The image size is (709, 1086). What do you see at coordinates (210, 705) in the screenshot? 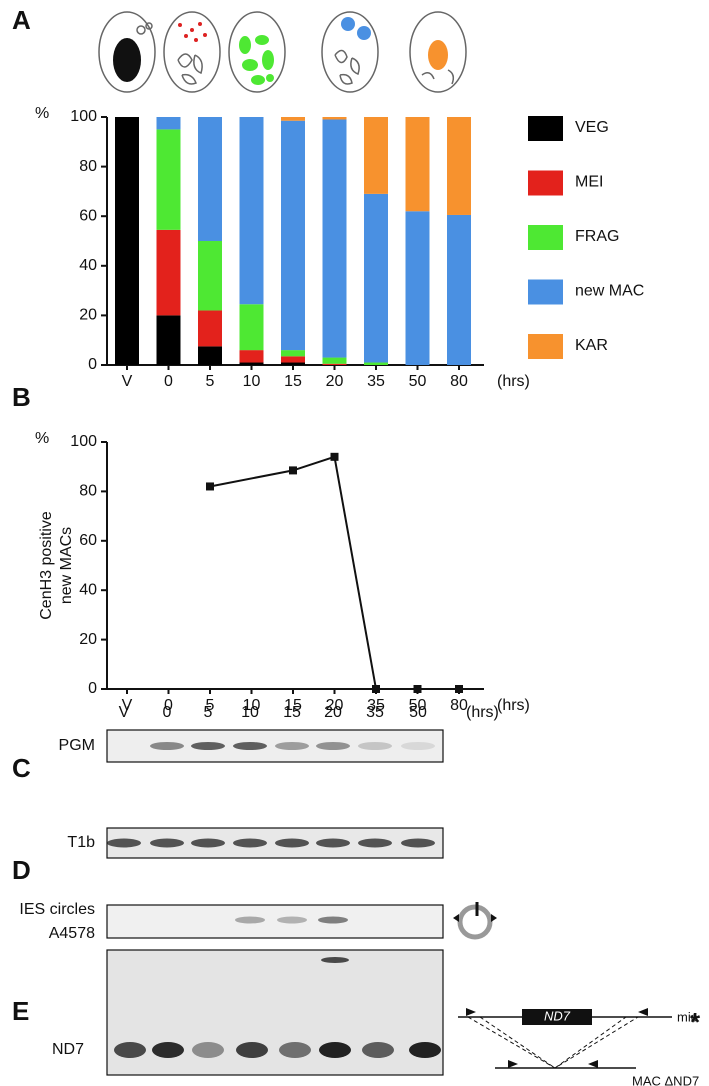
I see `x-tick-label: 5` at bounding box center [210, 705].